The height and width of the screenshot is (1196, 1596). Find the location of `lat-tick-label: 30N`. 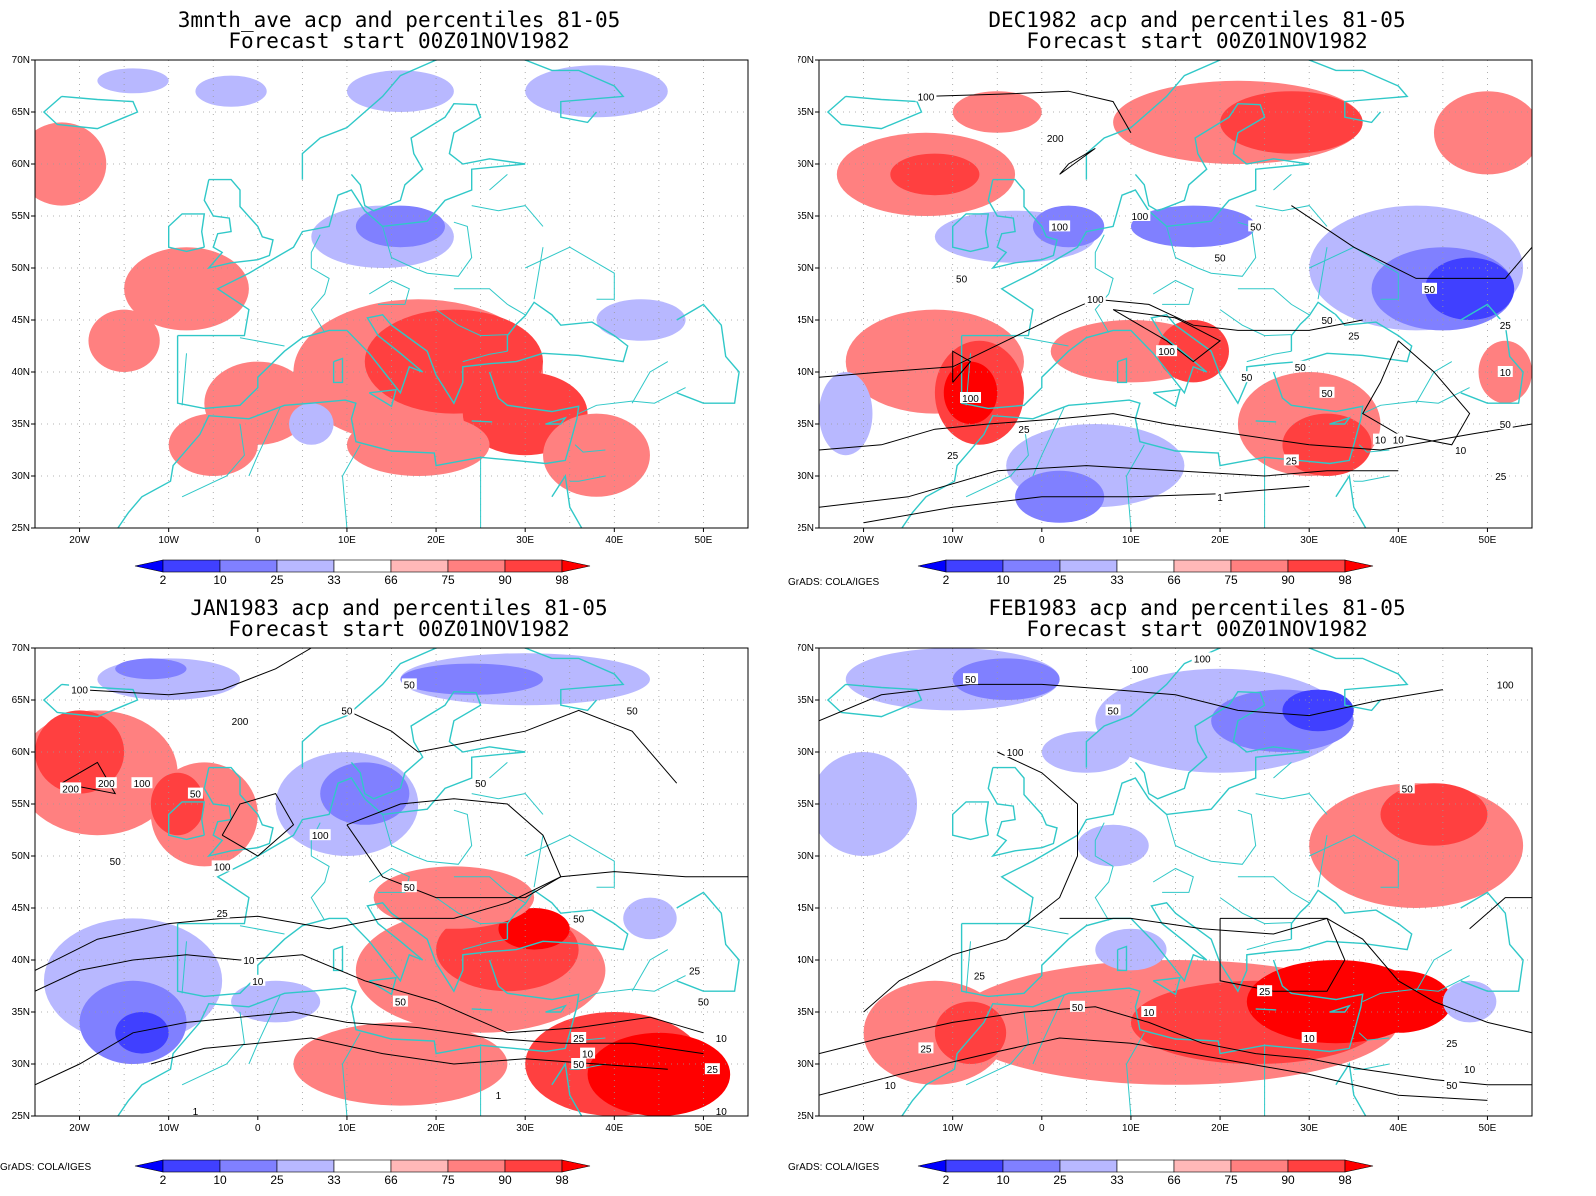

lat-tick-label: 30N is located at coordinates (21, 476).